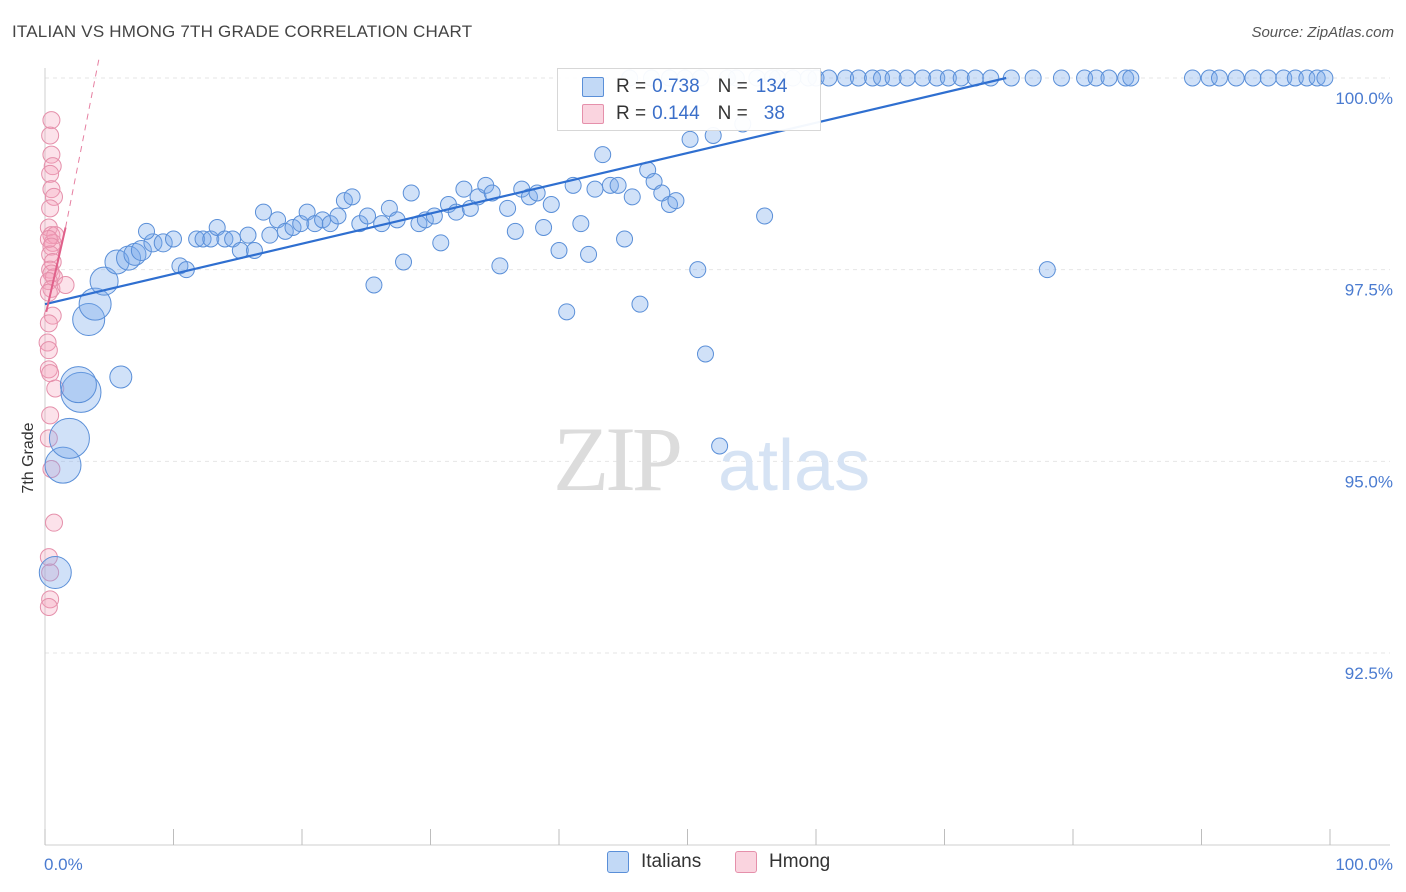 The image size is (1406, 892). I want to click on legend-label-hmong: Hmong, so click(800, 861).